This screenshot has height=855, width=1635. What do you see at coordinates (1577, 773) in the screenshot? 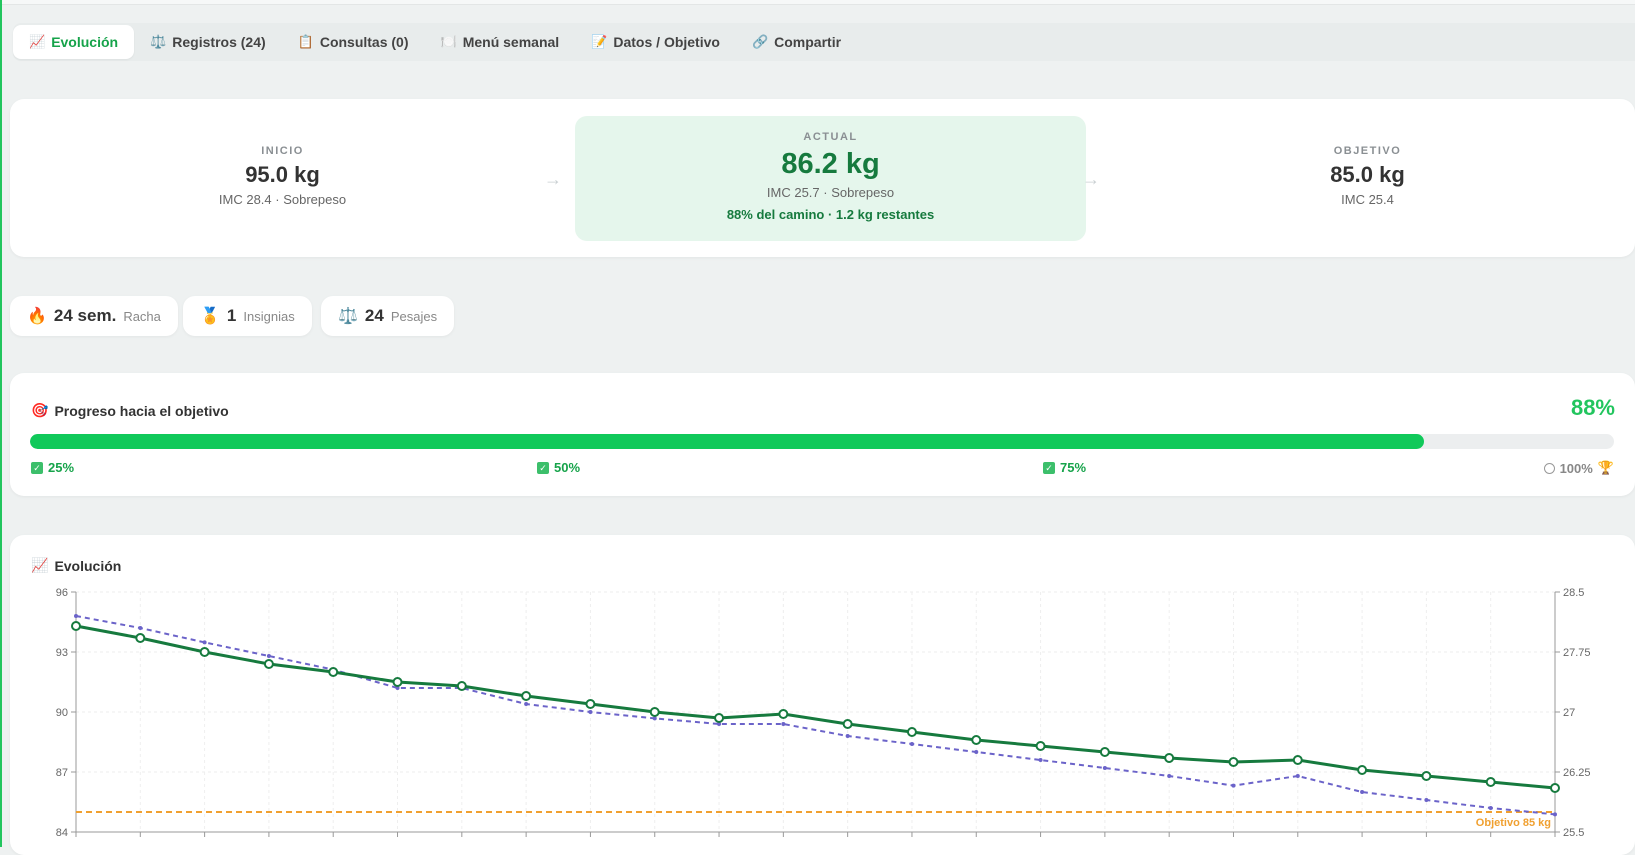
I see `y-right-tick-label: 26.25` at bounding box center [1577, 773].